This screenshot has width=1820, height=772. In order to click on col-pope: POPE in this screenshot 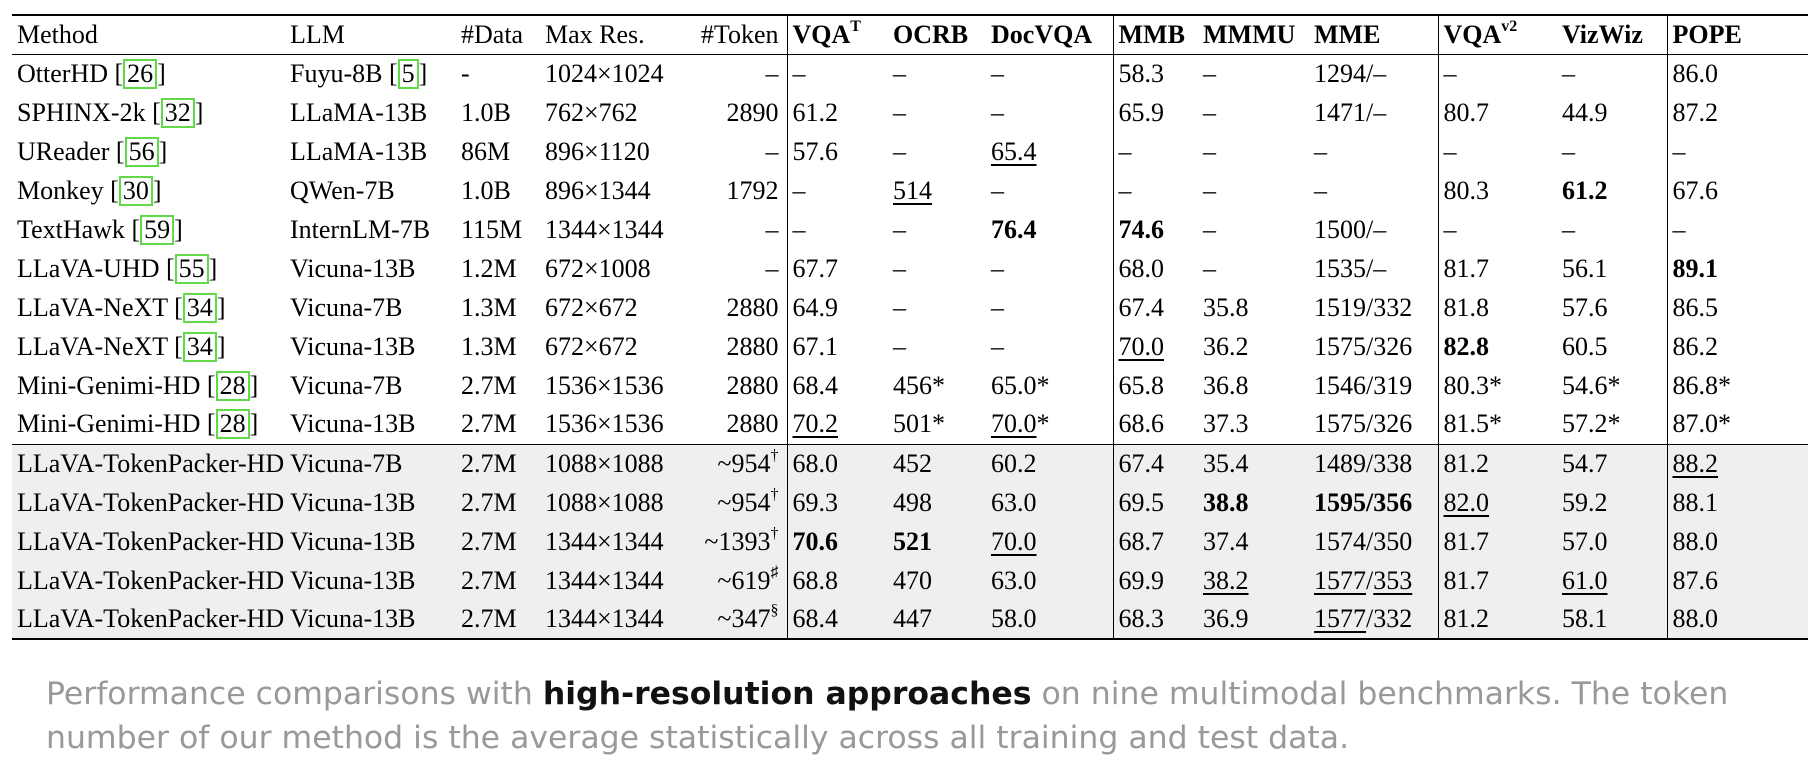, I will do `click(1737, 34)`.